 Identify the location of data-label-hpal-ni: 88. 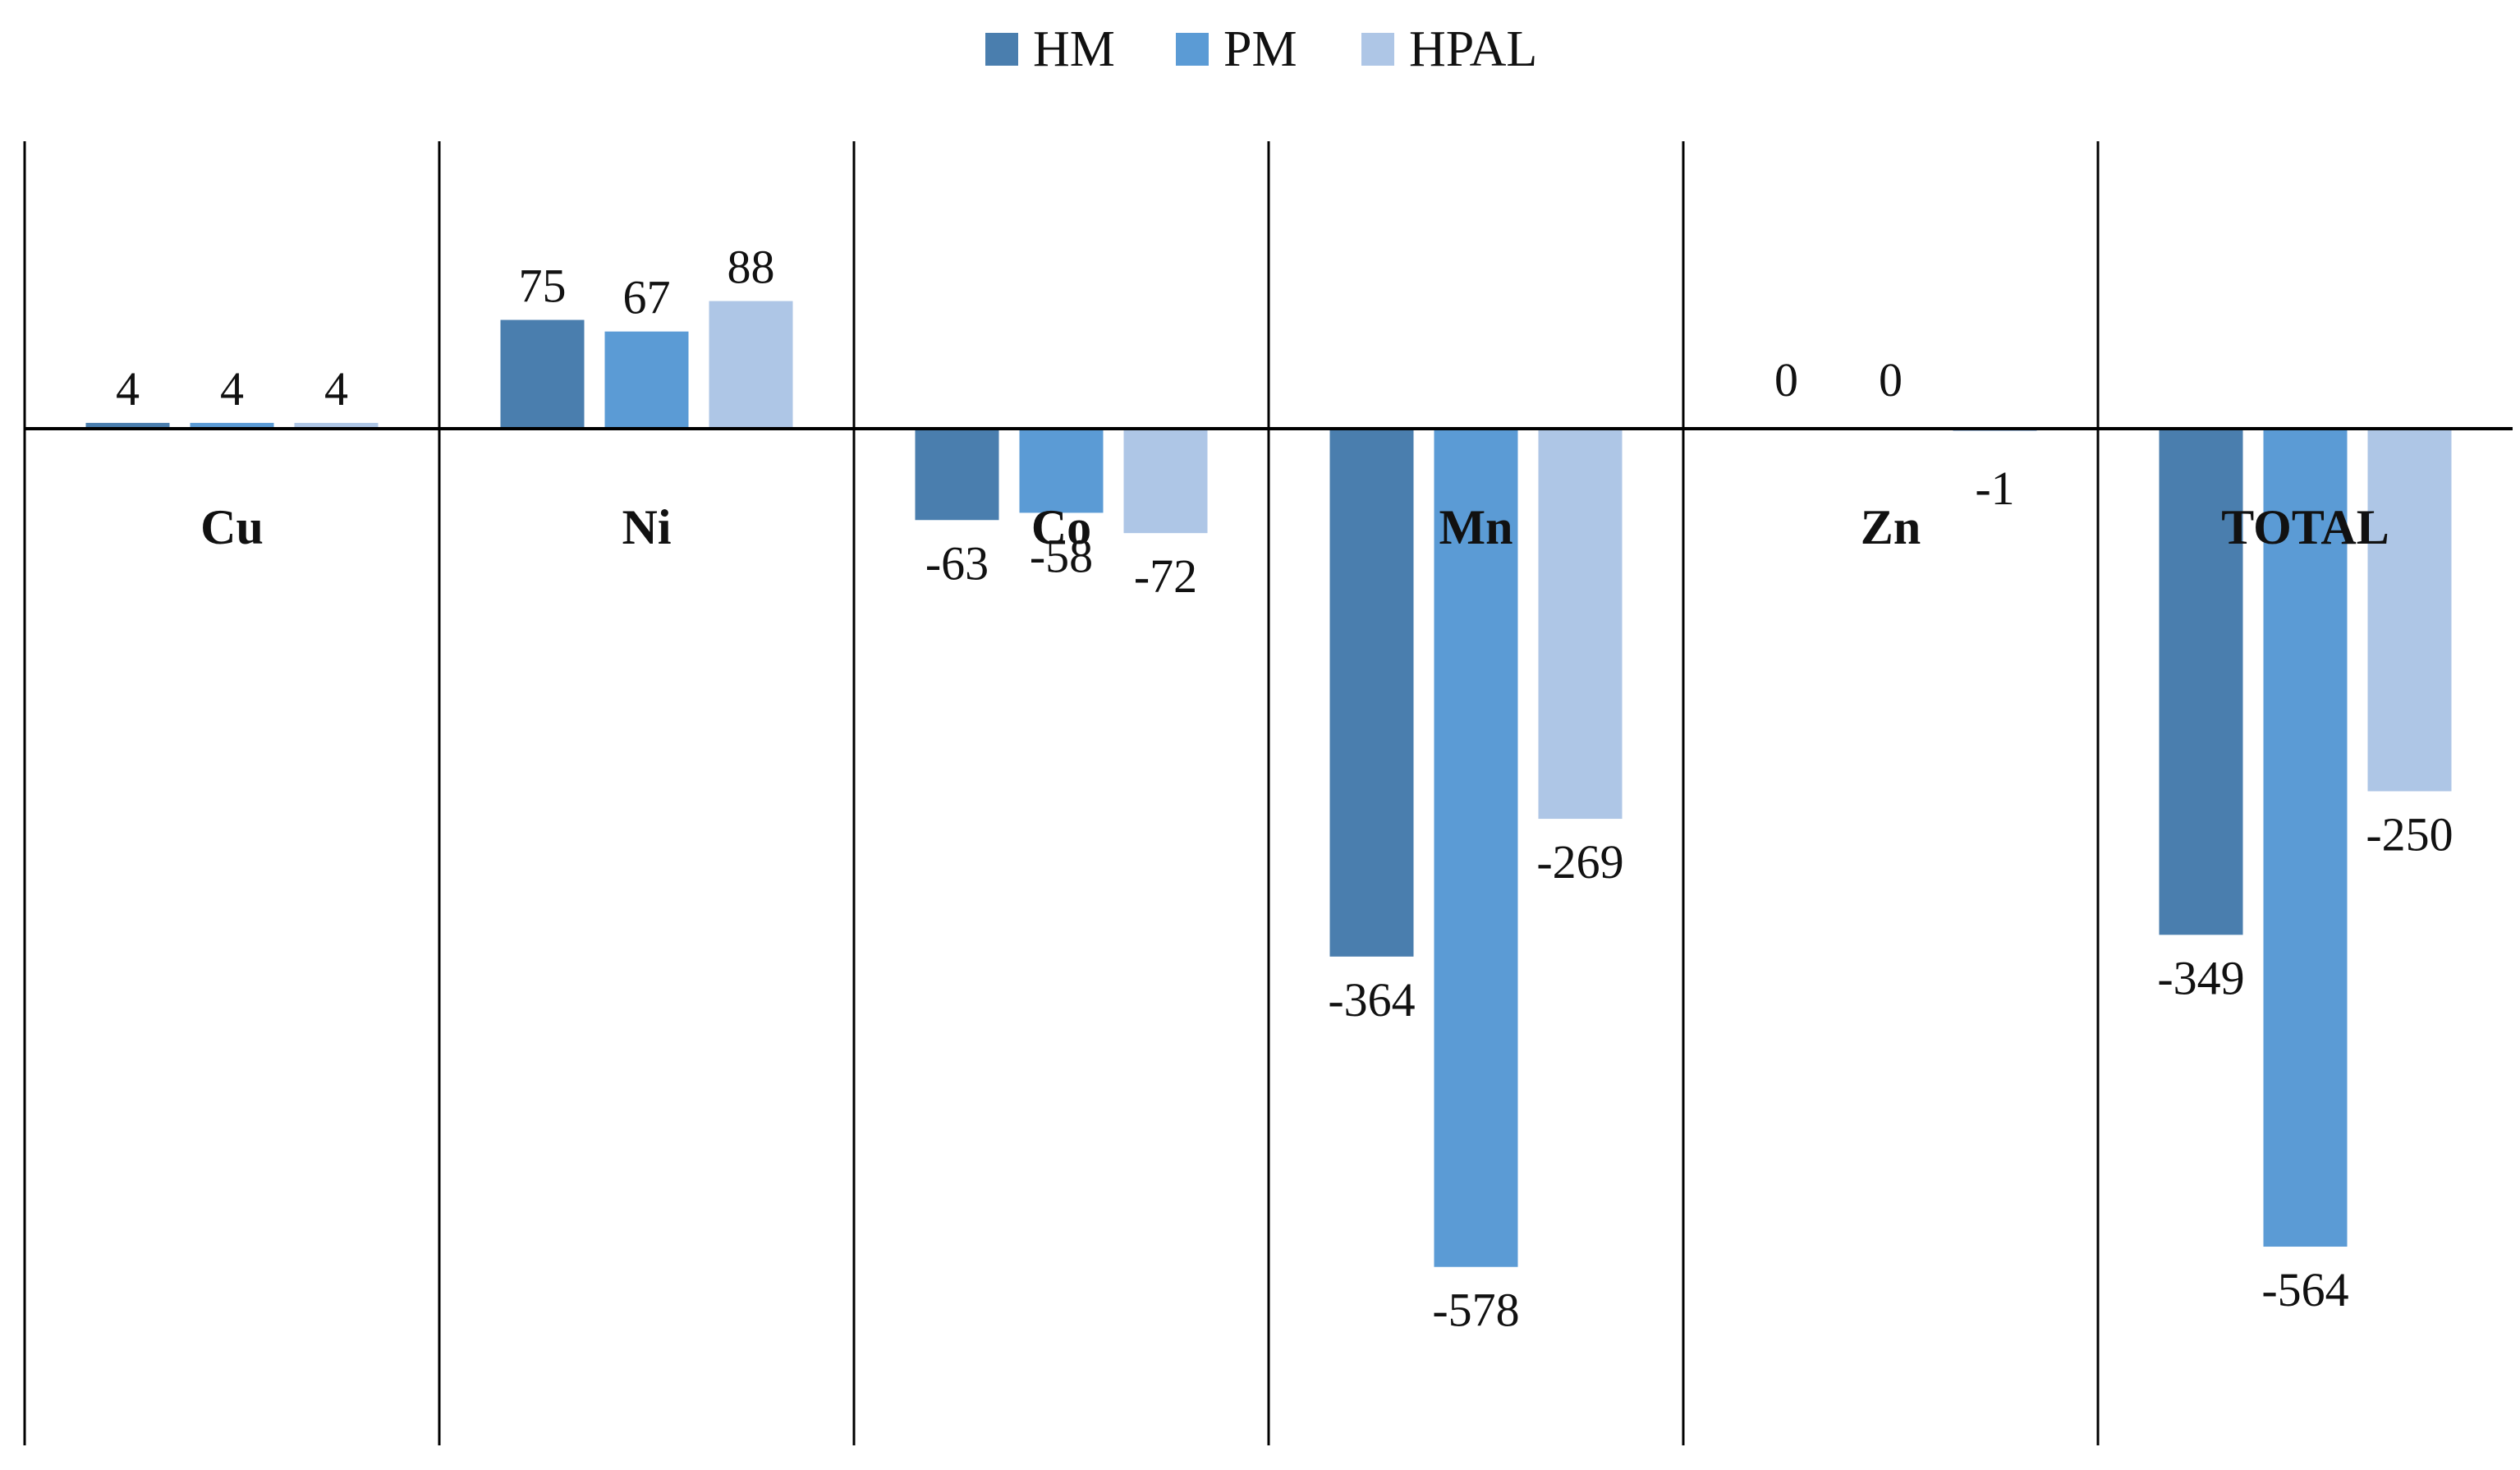
(751, 267).